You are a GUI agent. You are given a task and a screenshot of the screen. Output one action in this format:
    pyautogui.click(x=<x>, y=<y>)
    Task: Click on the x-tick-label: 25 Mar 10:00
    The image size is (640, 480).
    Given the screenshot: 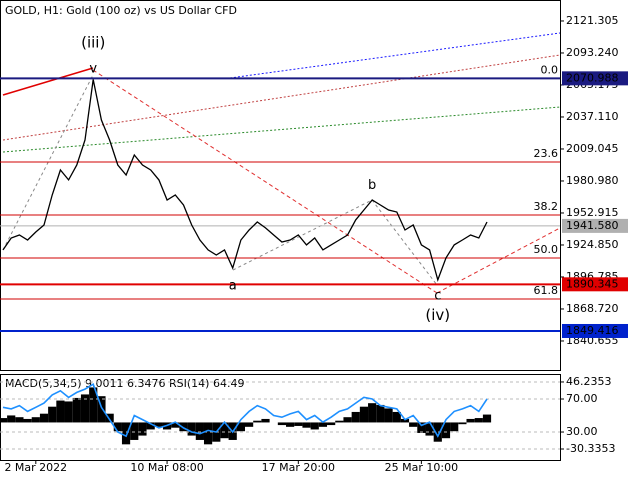 What is the action you would take?
    pyautogui.click(x=421, y=467)
    